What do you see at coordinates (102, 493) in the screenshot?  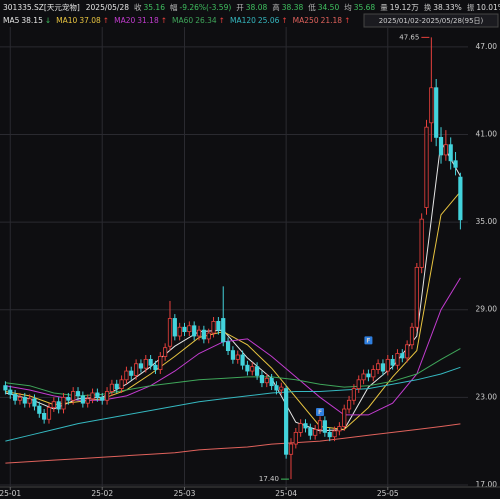 I see `x-tick-label: 25-02` at bounding box center [102, 493].